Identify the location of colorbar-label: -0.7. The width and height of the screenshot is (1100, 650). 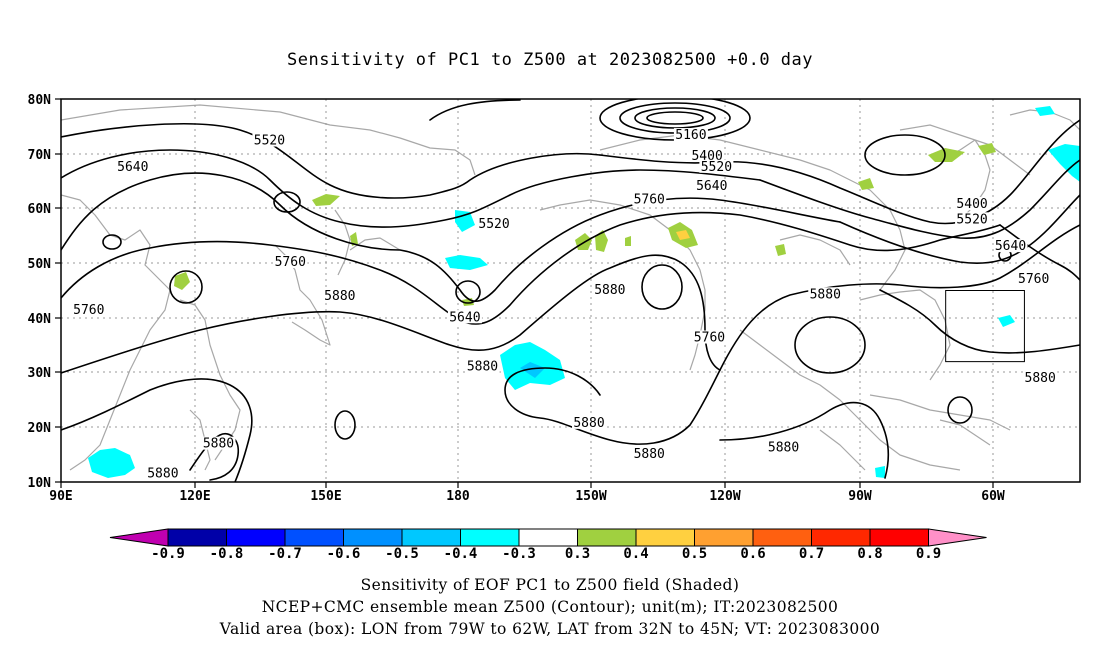
(285, 554).